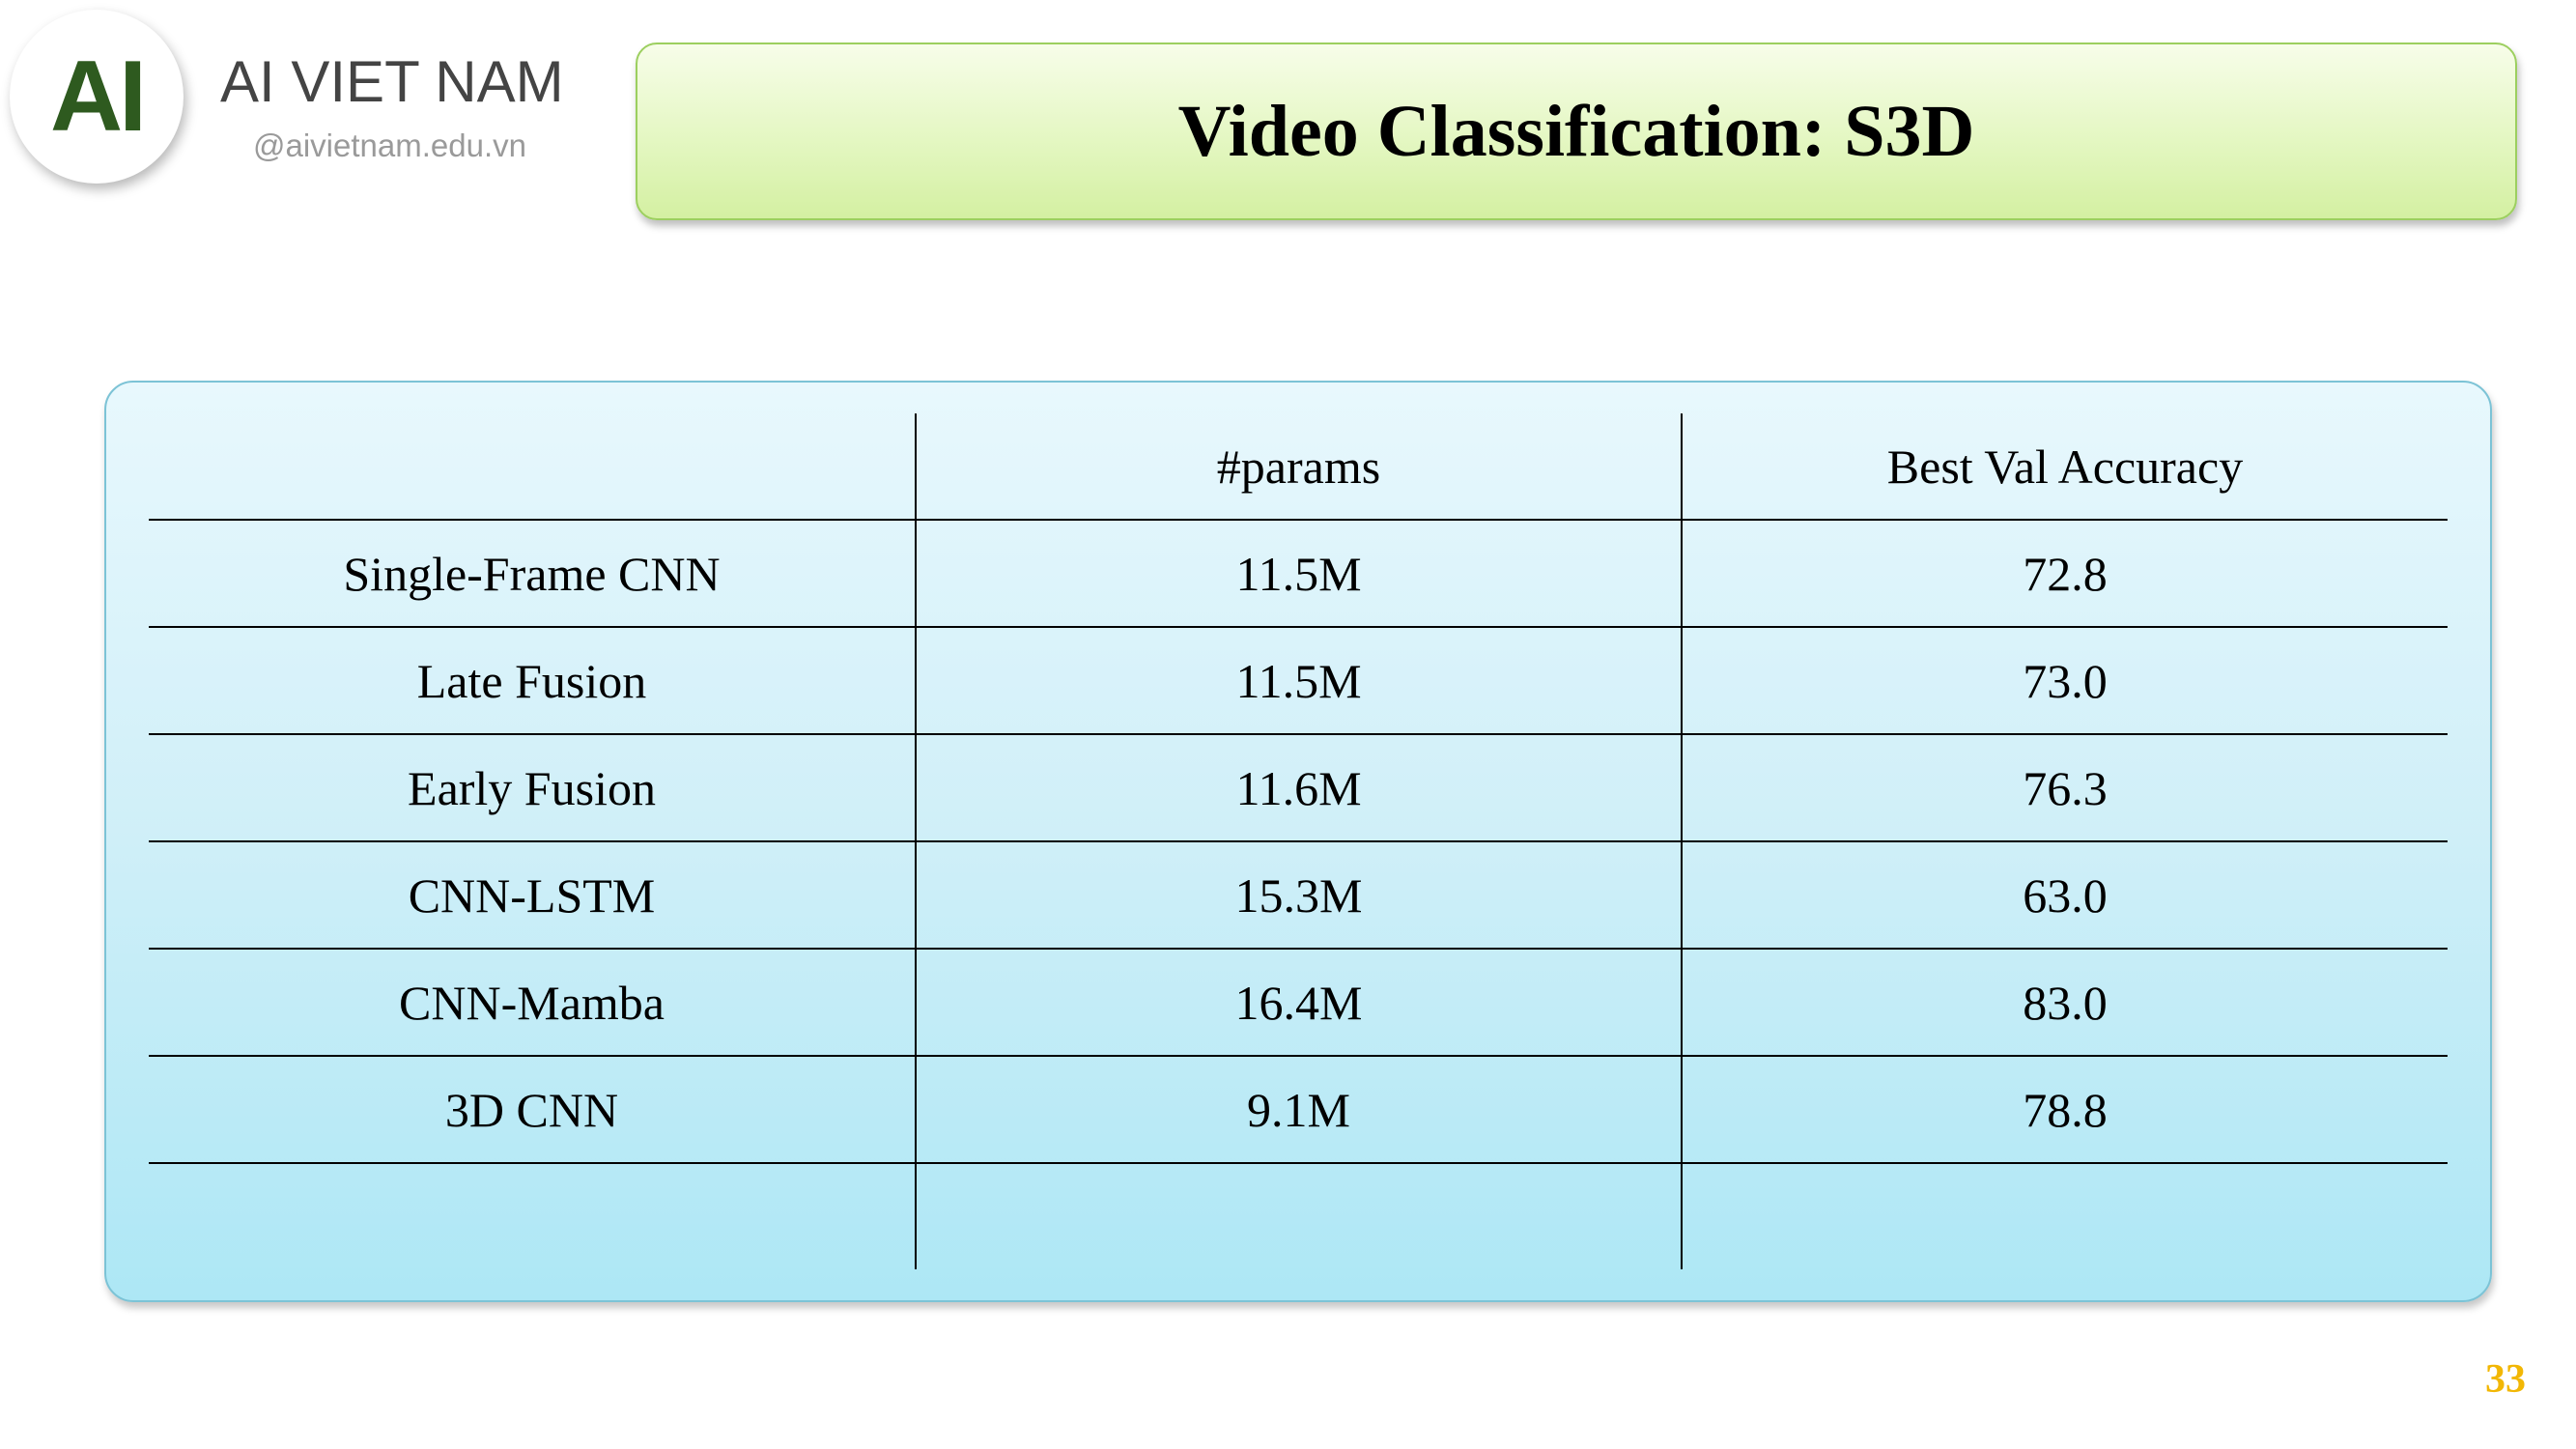 This screenshot has width=2576, height=1449. Describe the element at coordinates (533, 1110) in the screenshot. I see `cell-model: 3D CNN` at that location.